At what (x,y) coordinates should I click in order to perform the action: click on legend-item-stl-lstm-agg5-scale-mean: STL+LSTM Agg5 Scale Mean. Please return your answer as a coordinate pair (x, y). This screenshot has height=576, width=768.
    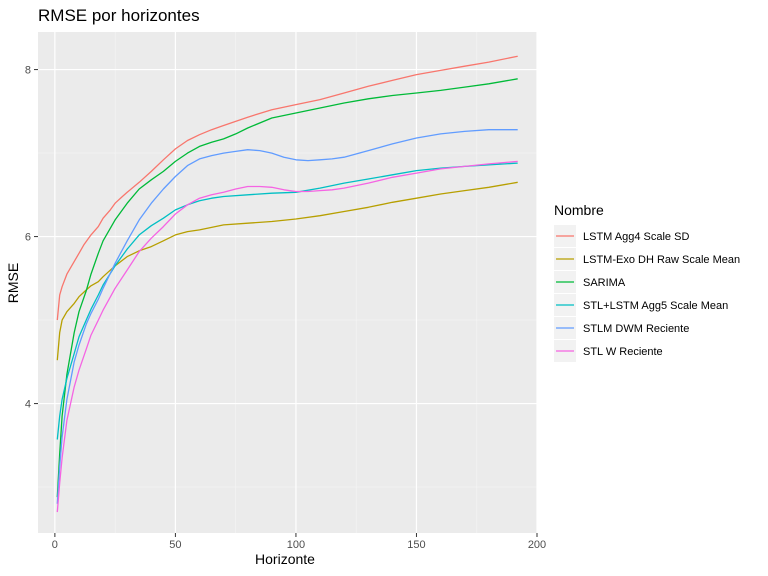
    Looking at the image, I should click on (641, 305).